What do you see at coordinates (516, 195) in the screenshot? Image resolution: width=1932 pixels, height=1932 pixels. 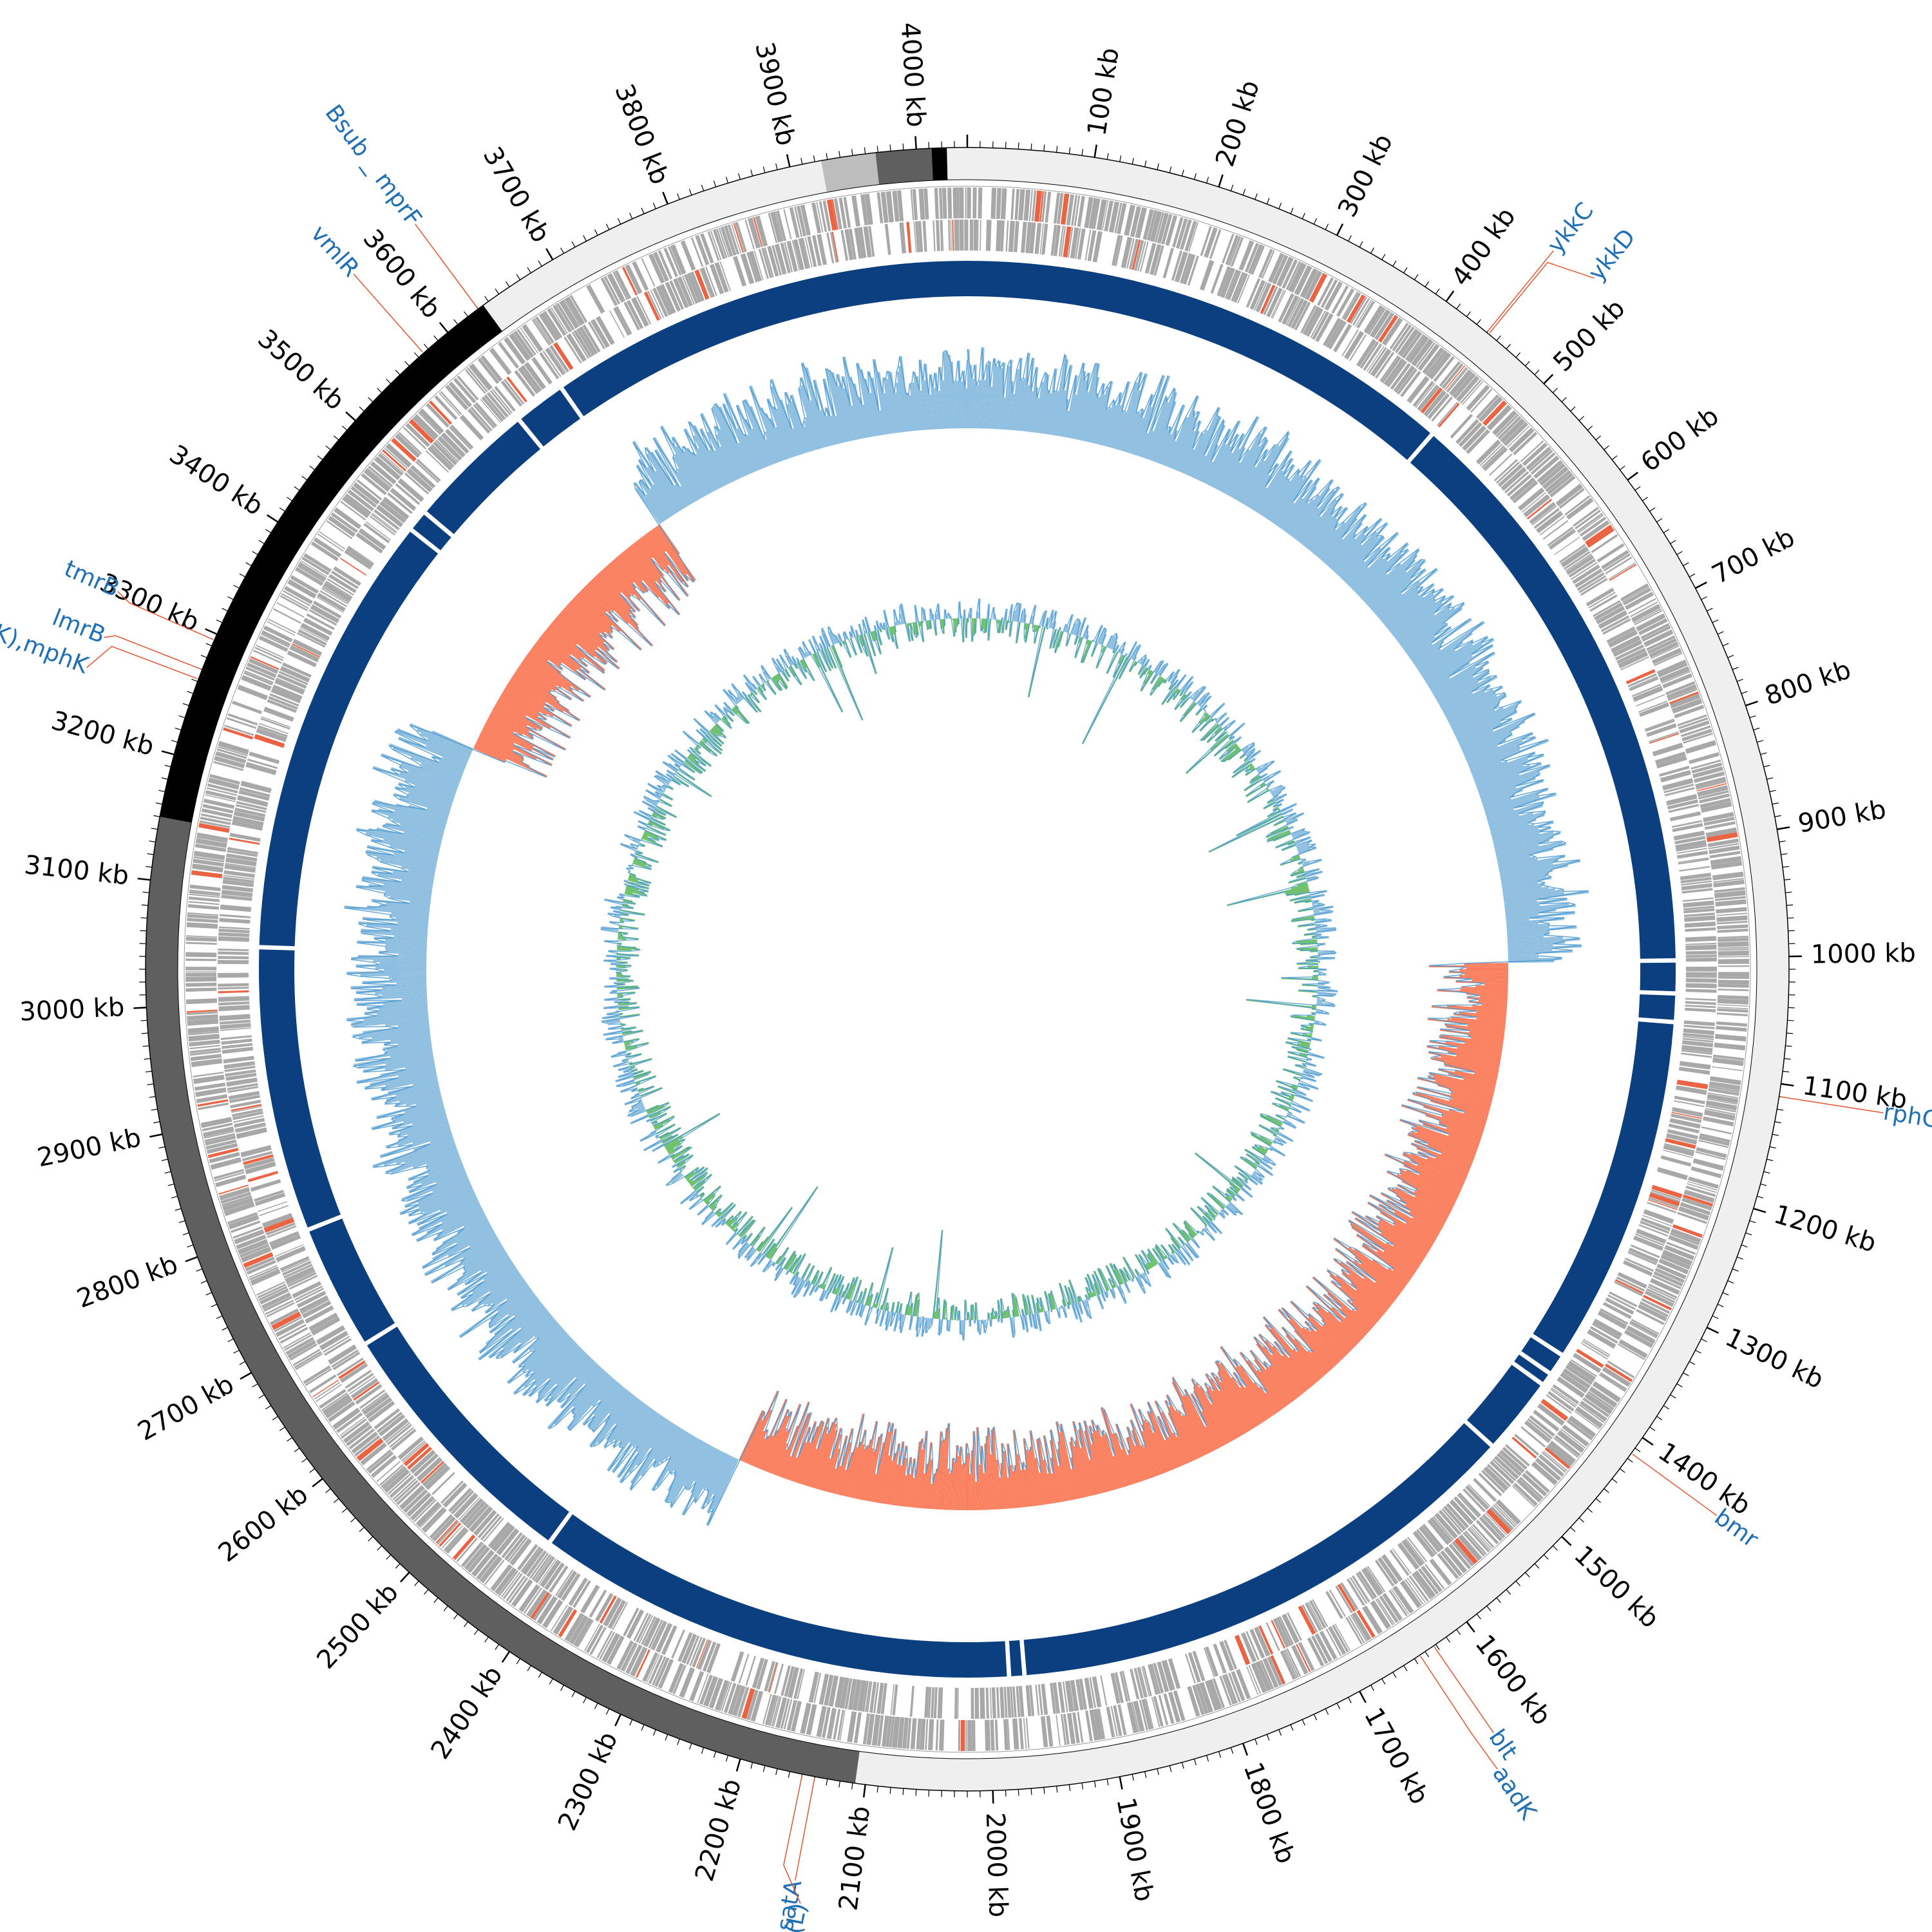 I see `tick-label: 3700 kb` at bounding box center [516, 195].